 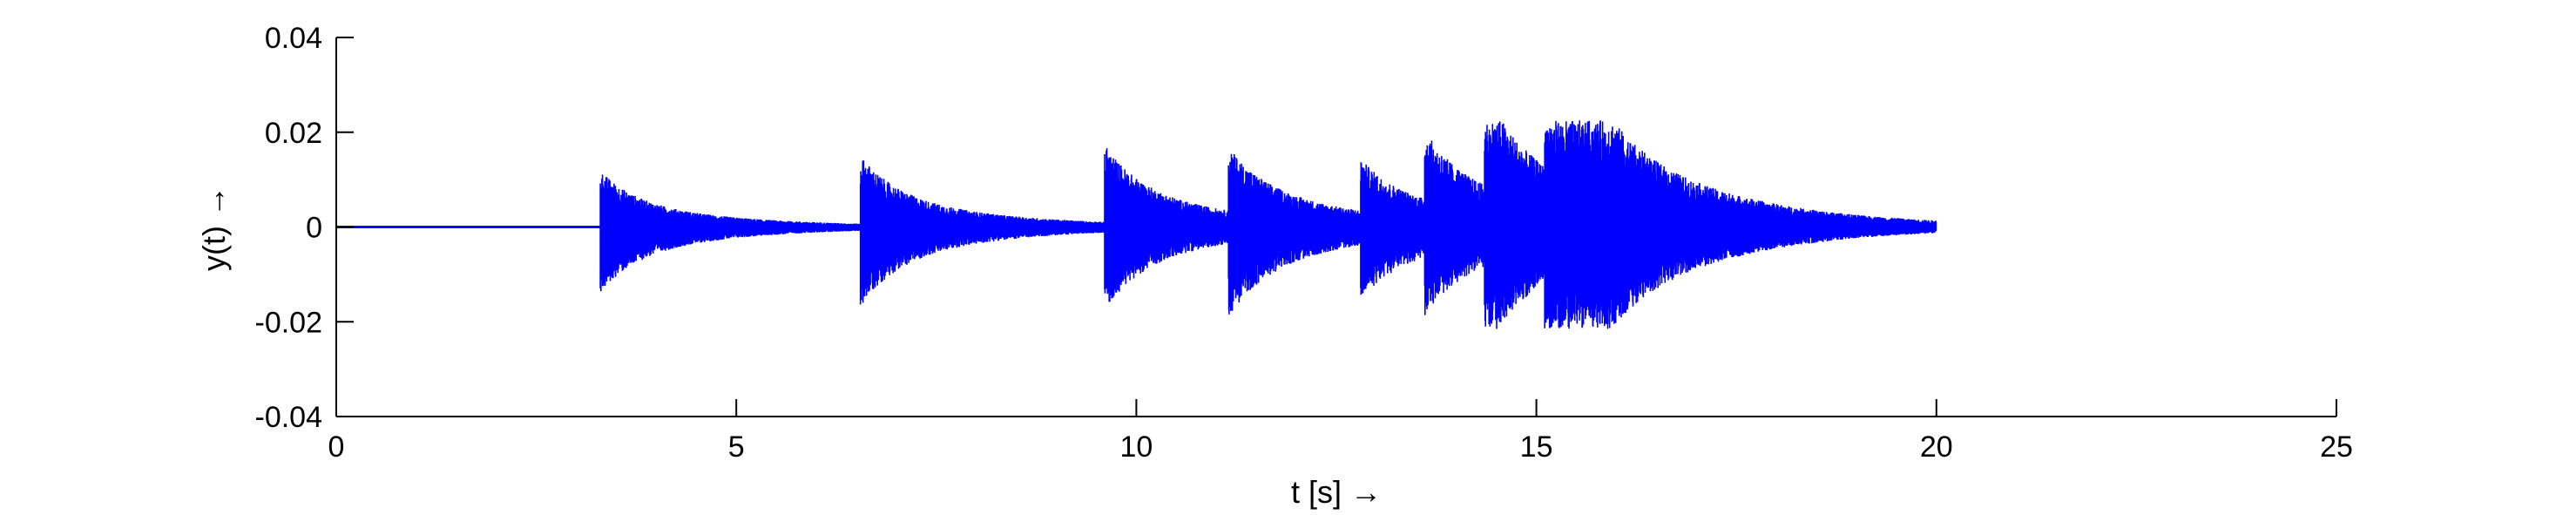 I want to click on x-tick-label: 0, so click(x=336, y=447).